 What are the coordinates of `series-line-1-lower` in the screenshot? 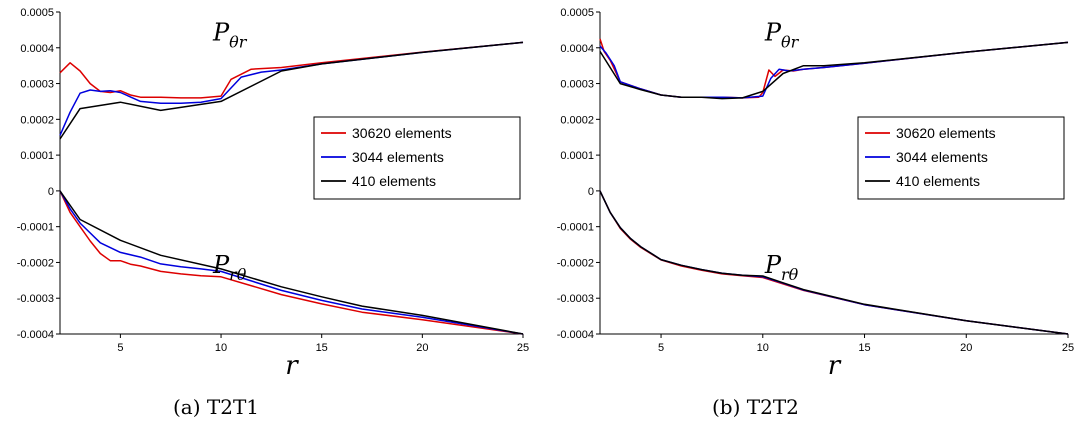 It's located at (291, 262).